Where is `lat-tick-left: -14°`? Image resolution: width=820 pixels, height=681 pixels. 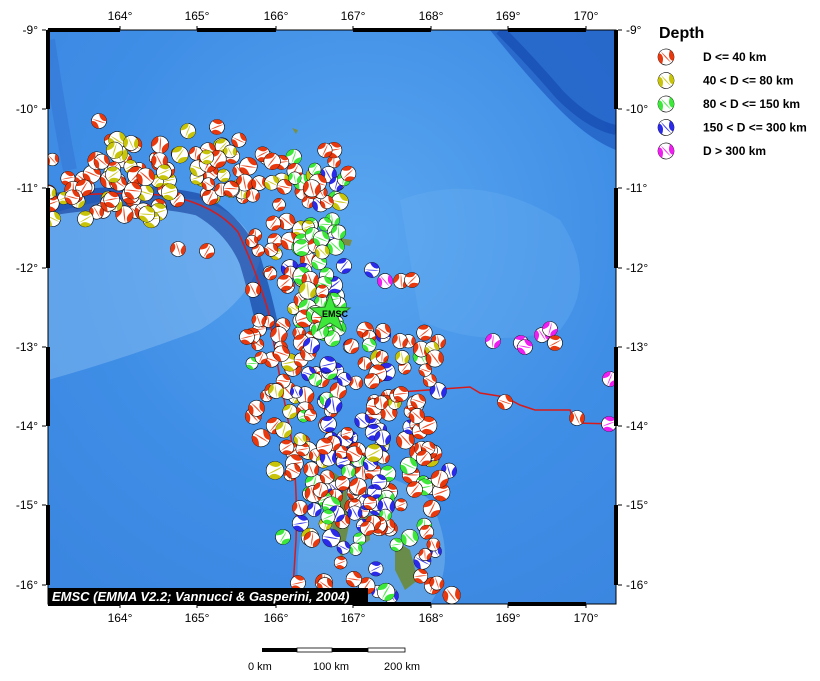
lat-tick-left: -14° is located at coordinates (27, 426).